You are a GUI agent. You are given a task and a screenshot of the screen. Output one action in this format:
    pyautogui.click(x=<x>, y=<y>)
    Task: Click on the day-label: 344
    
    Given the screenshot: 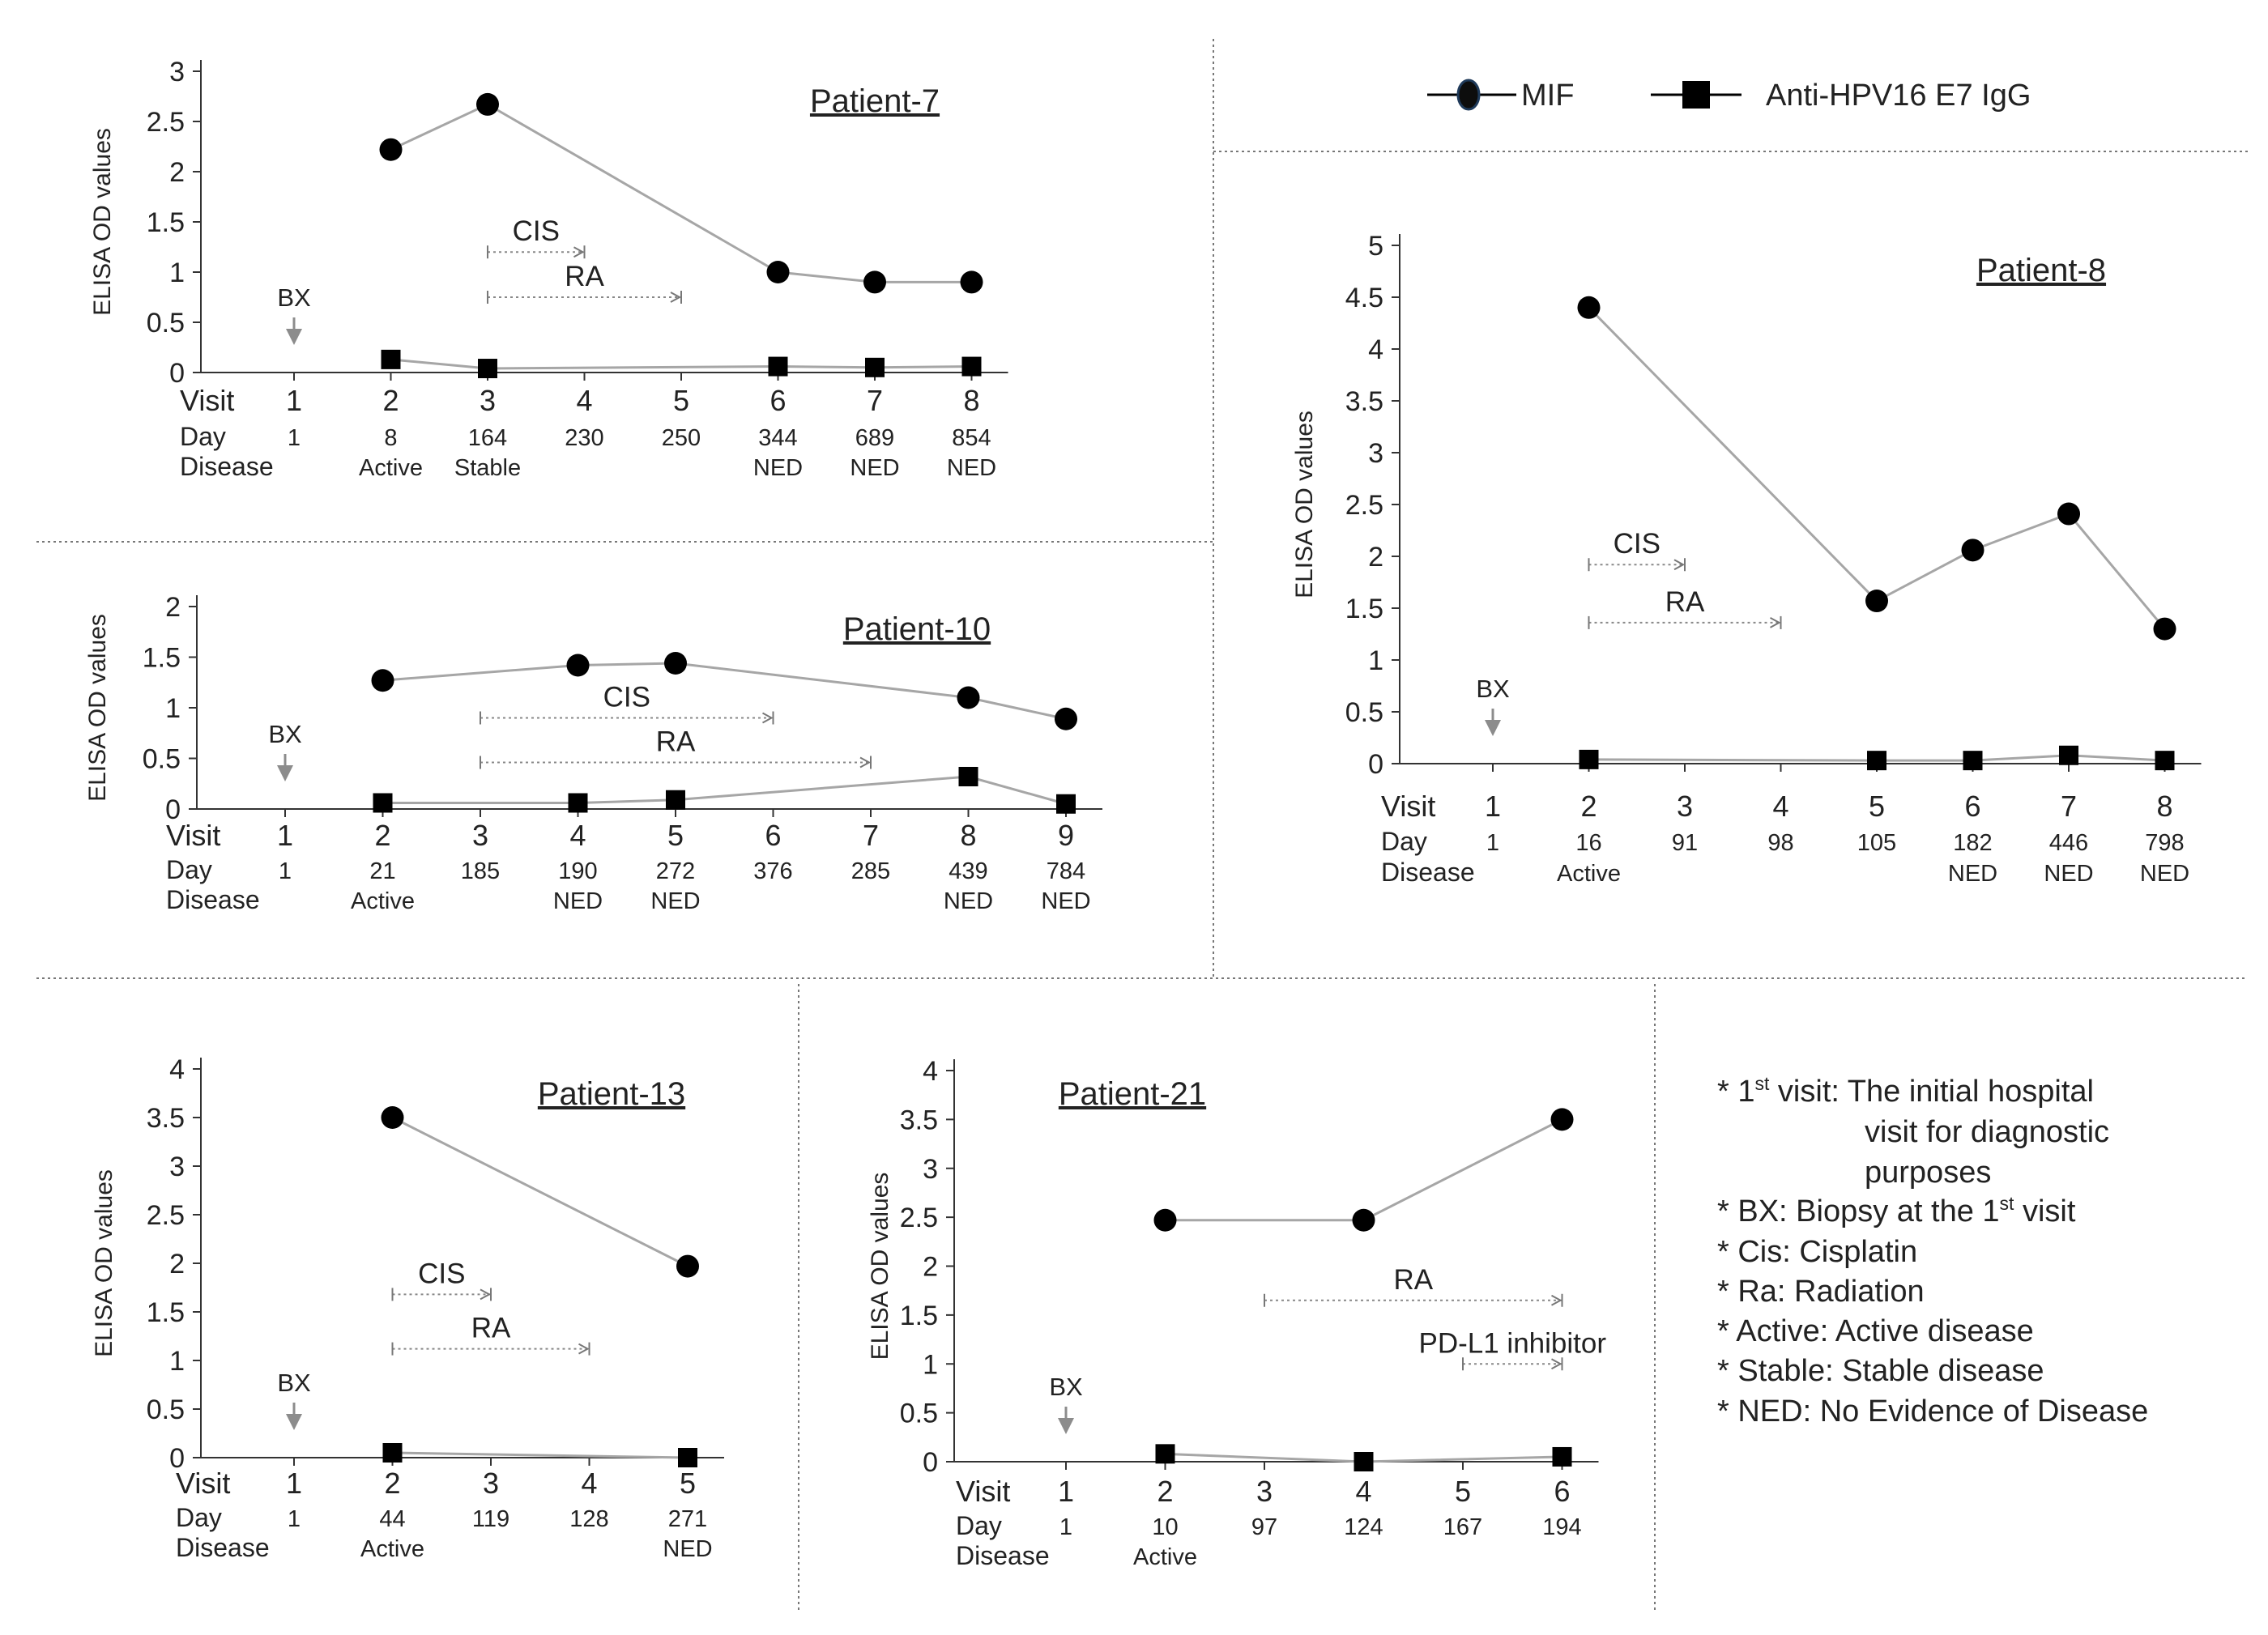 What is the action you would take?
    pyautogui.click(x=777, y=438)
    